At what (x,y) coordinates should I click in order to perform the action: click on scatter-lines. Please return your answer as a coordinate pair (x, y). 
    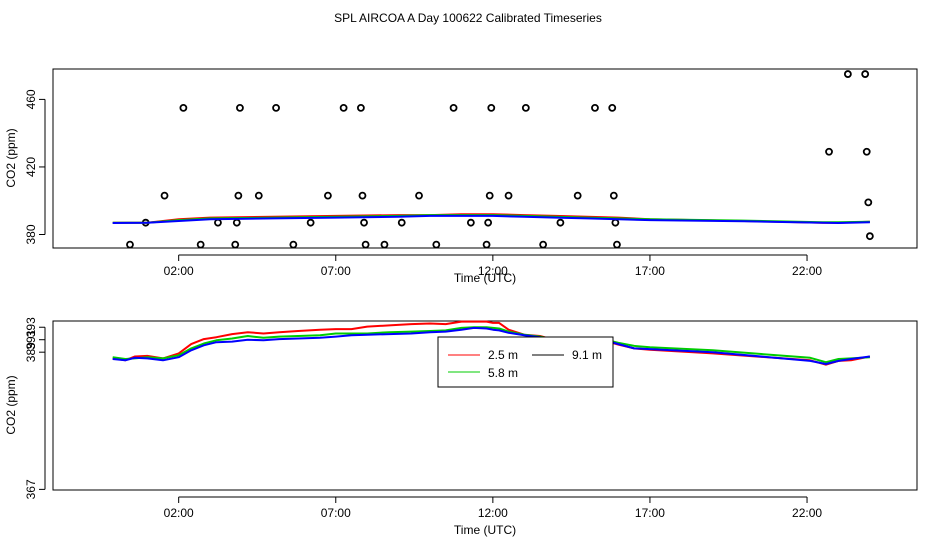
    Looking at the image, I should click on (491, 218).